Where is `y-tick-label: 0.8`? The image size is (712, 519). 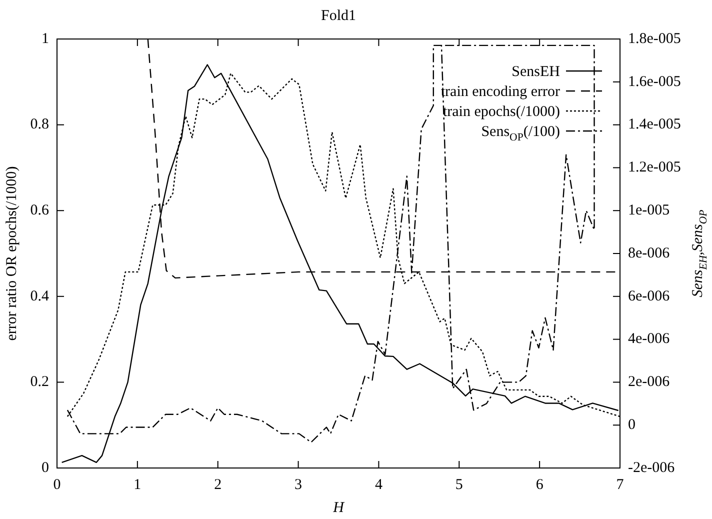 y-tick-label: 0.8 is located at coordinates (39, 124).